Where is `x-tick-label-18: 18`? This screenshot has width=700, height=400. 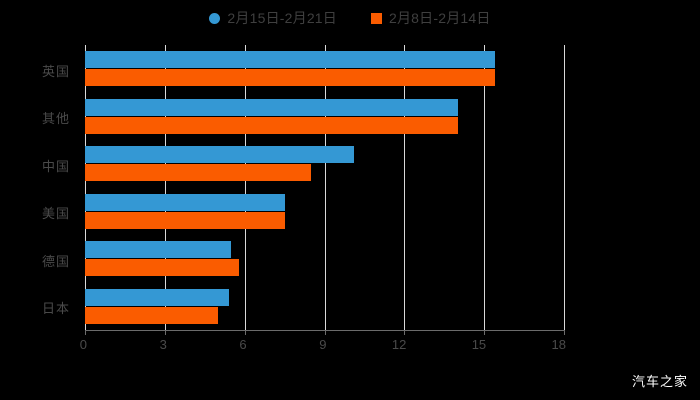 x-tick-label-18: 18 is located at coordinates (558, 344).